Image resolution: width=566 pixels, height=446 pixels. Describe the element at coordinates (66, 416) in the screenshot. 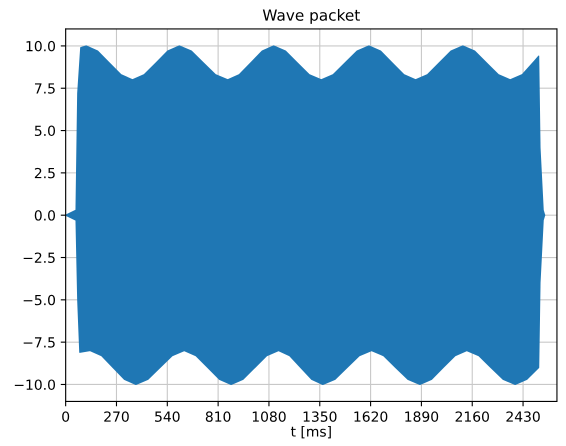

I see `x-tick-label: 0` at that location.